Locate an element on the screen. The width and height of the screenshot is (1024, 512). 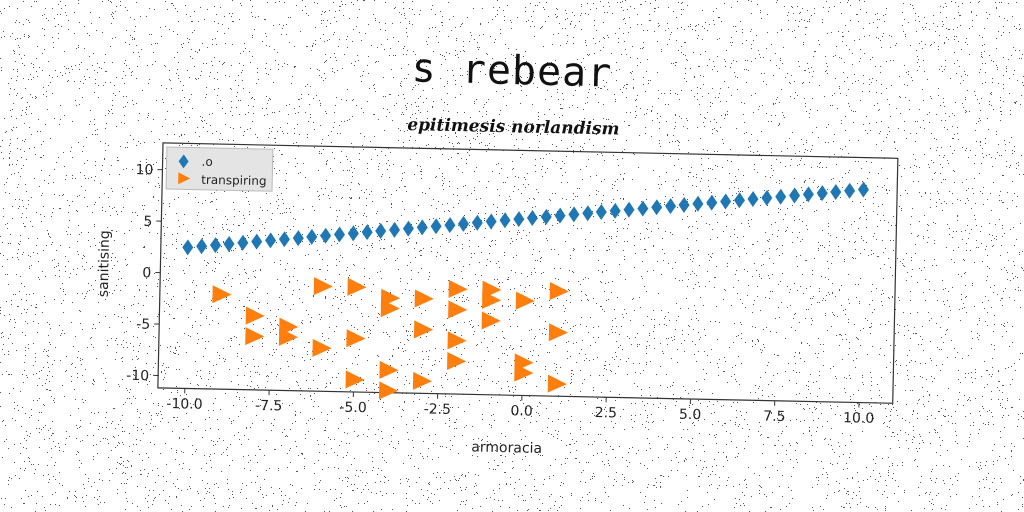
legend: .o transpiring is located at coordinates (219, 169).